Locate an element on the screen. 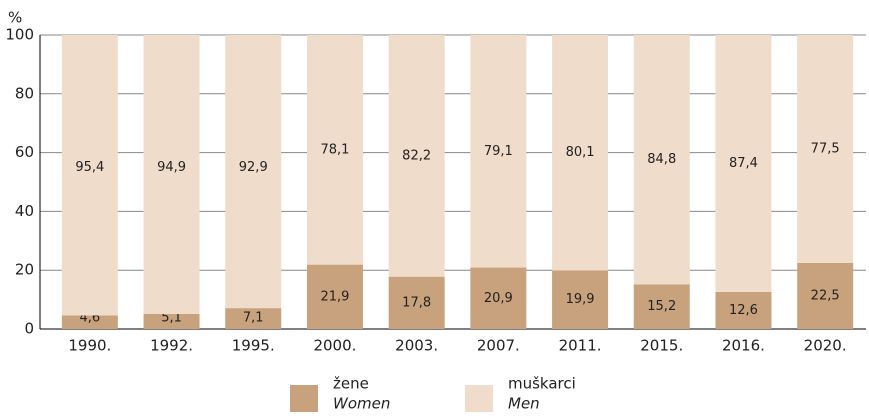 The width and height of the screenshot is (869, 418). x-tick-label: 2011. is located at coordinates (580, 346).